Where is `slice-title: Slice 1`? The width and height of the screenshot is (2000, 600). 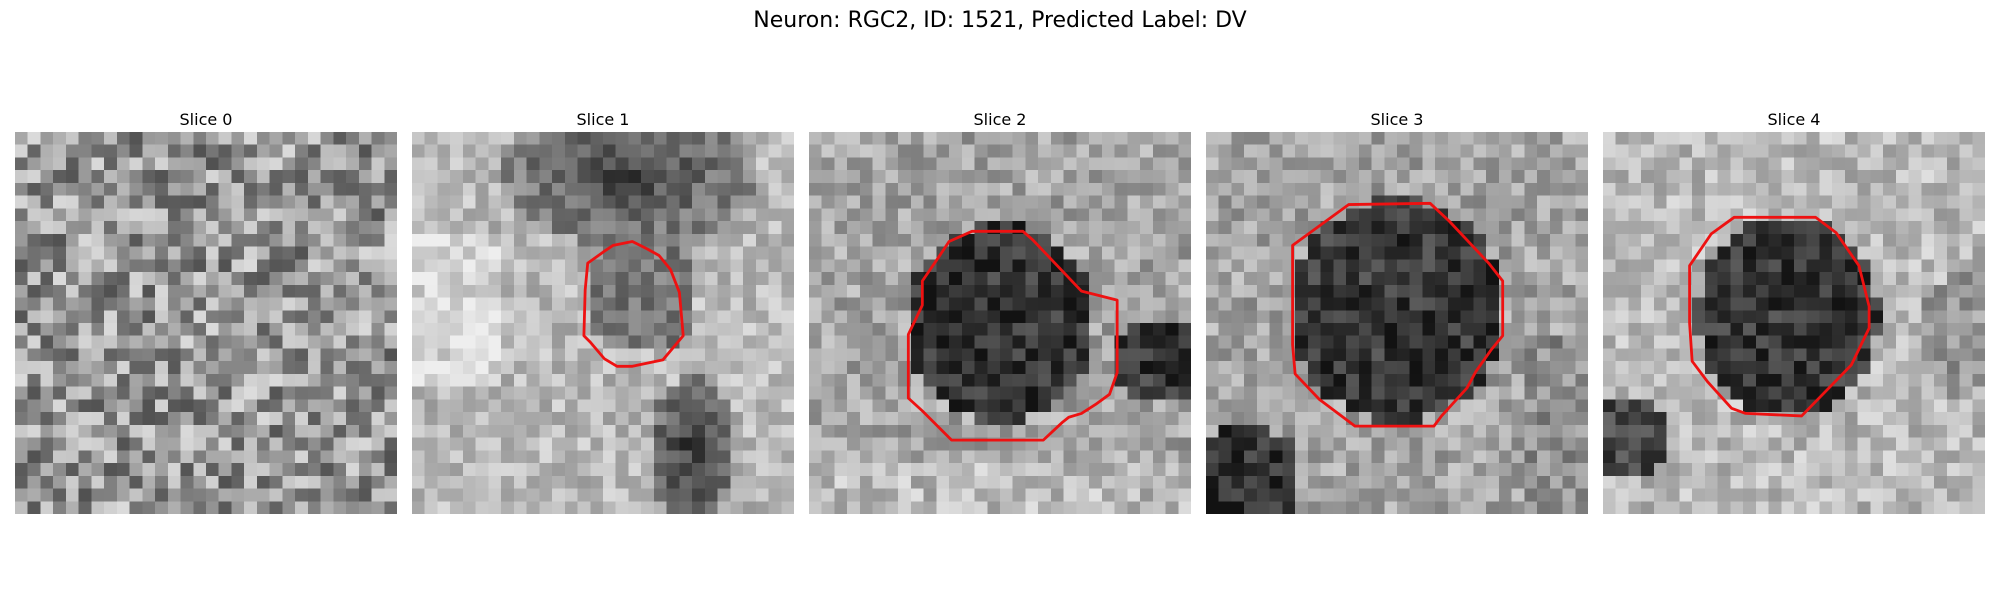
slice-title: Slice 1 is located at coordinates (603, 119).